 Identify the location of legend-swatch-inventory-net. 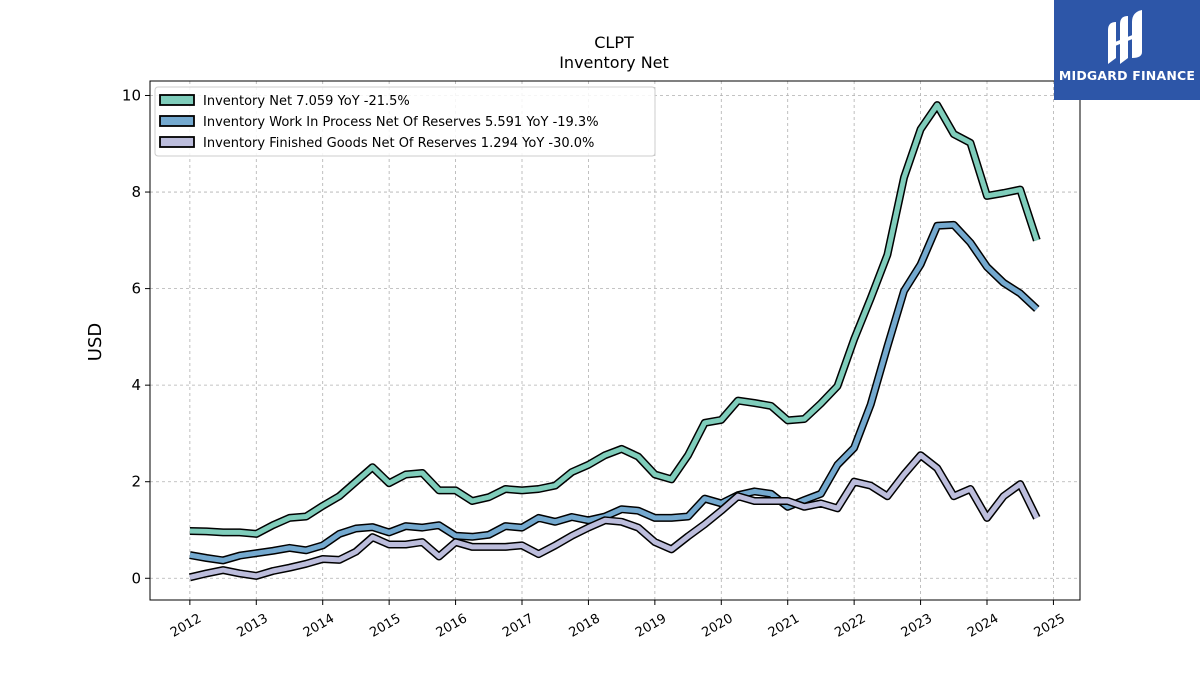
(177, 100).